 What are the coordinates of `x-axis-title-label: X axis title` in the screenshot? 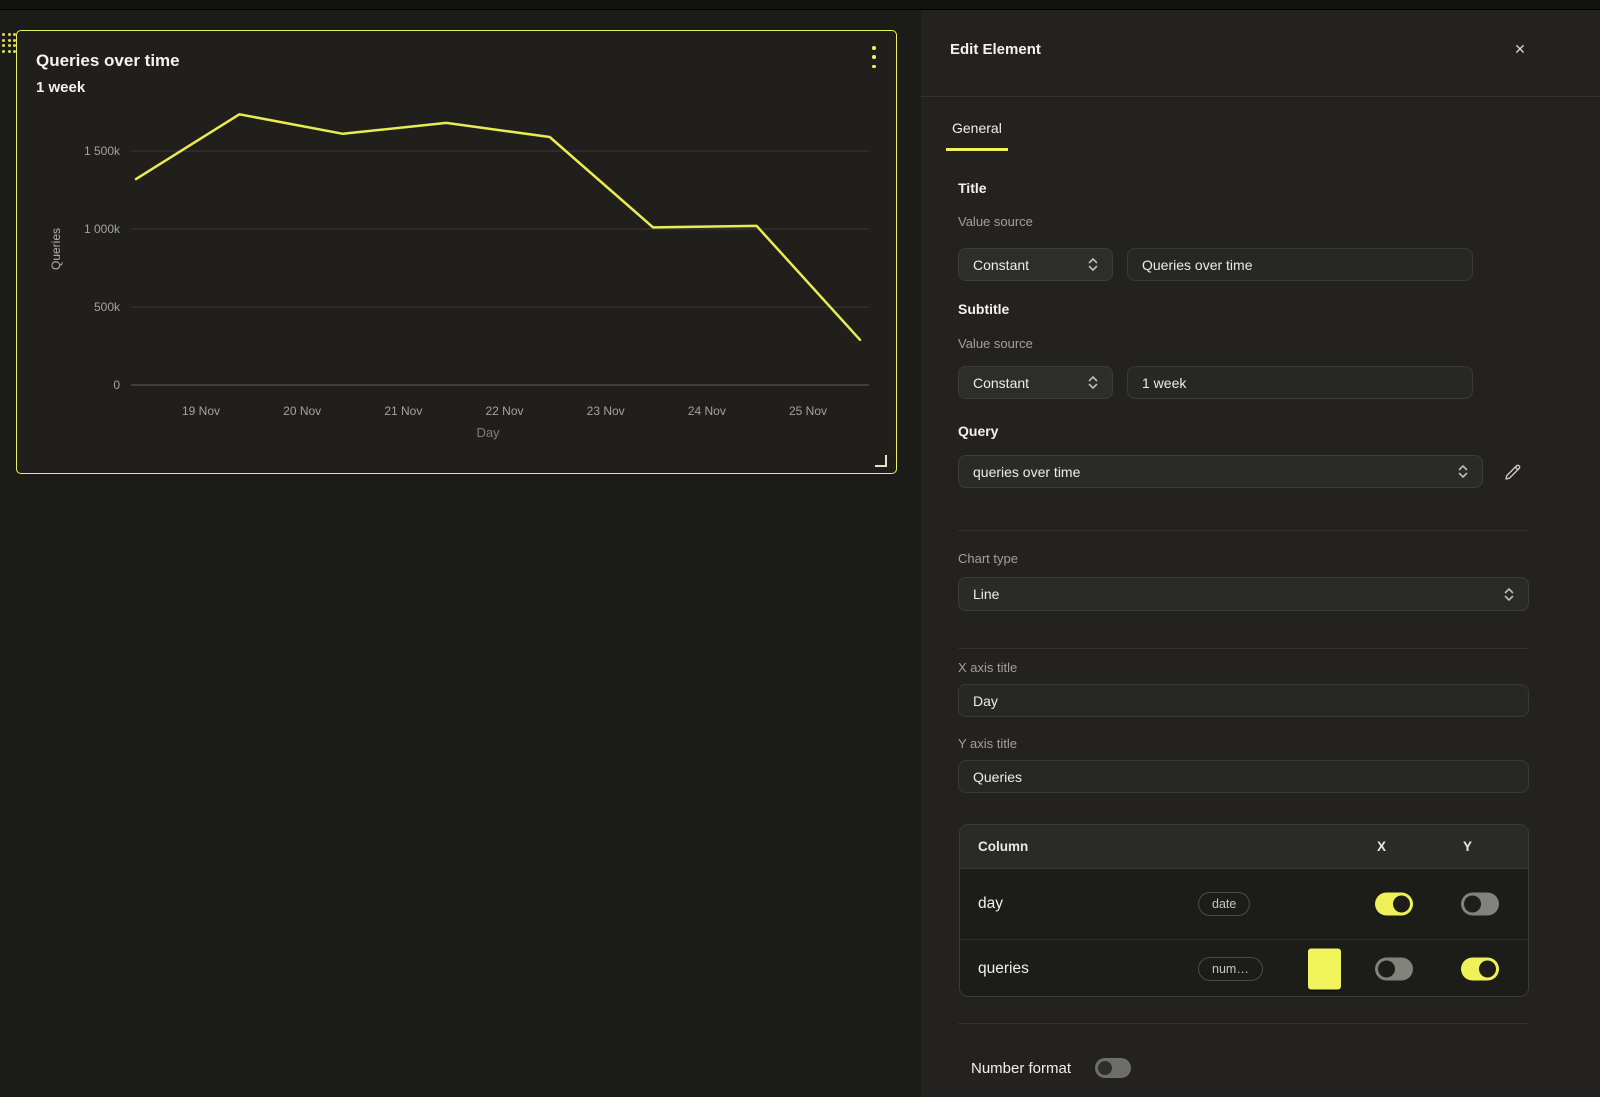 It's located at (988, 667).